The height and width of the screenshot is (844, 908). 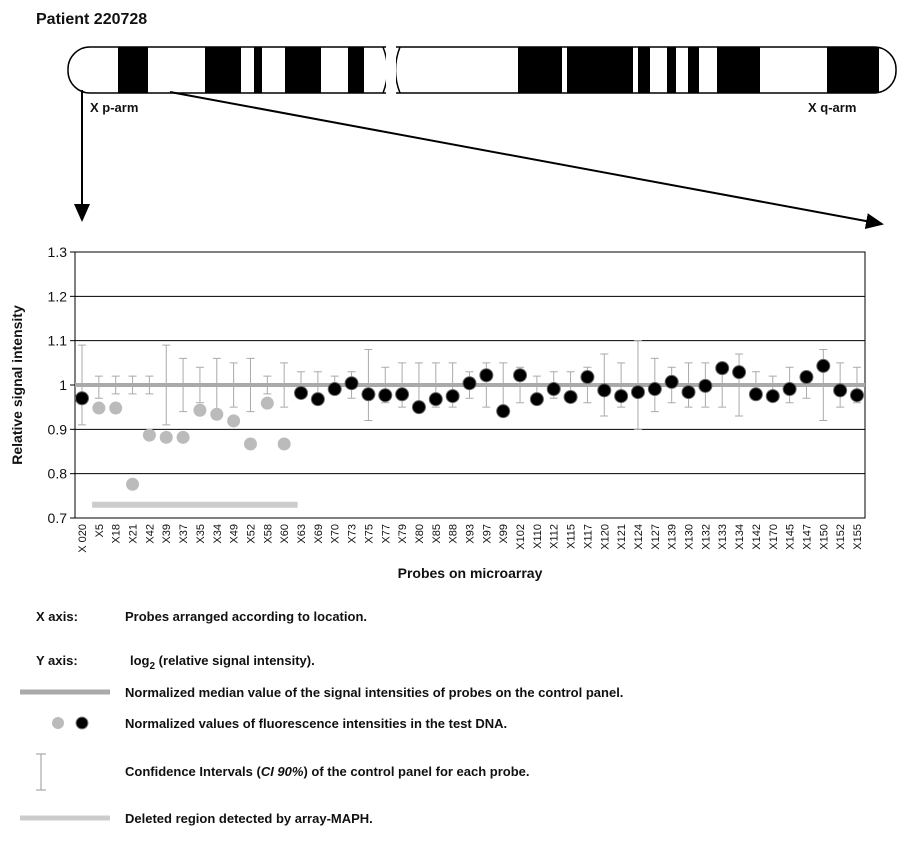 I want to click on x-tick-label: X112, so click(x=555, y=536).